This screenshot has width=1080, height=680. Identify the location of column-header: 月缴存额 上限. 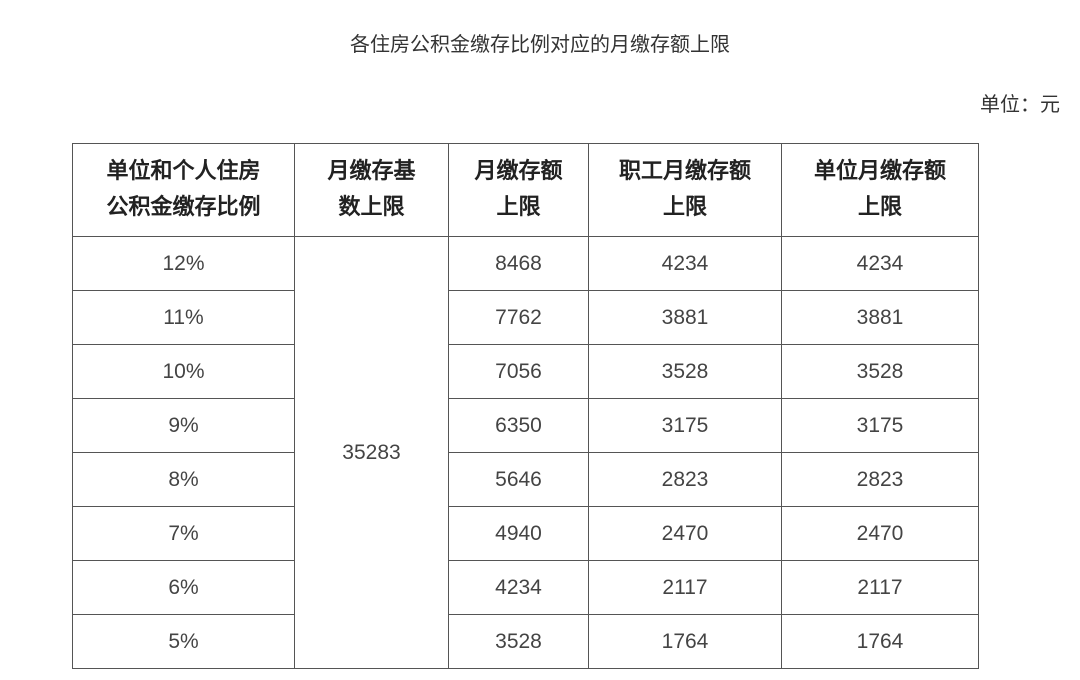
(518, 190).